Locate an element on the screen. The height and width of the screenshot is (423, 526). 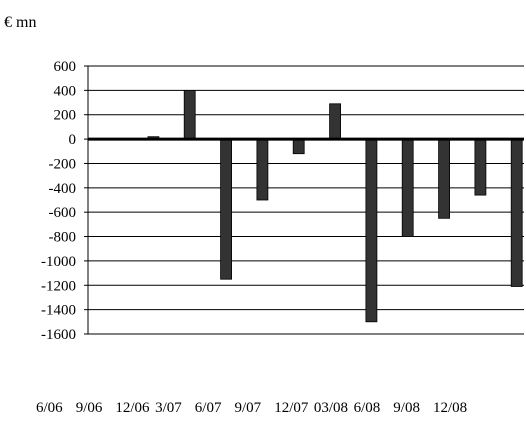
y-tick-label: 200 is located at coordinates (65, 116).